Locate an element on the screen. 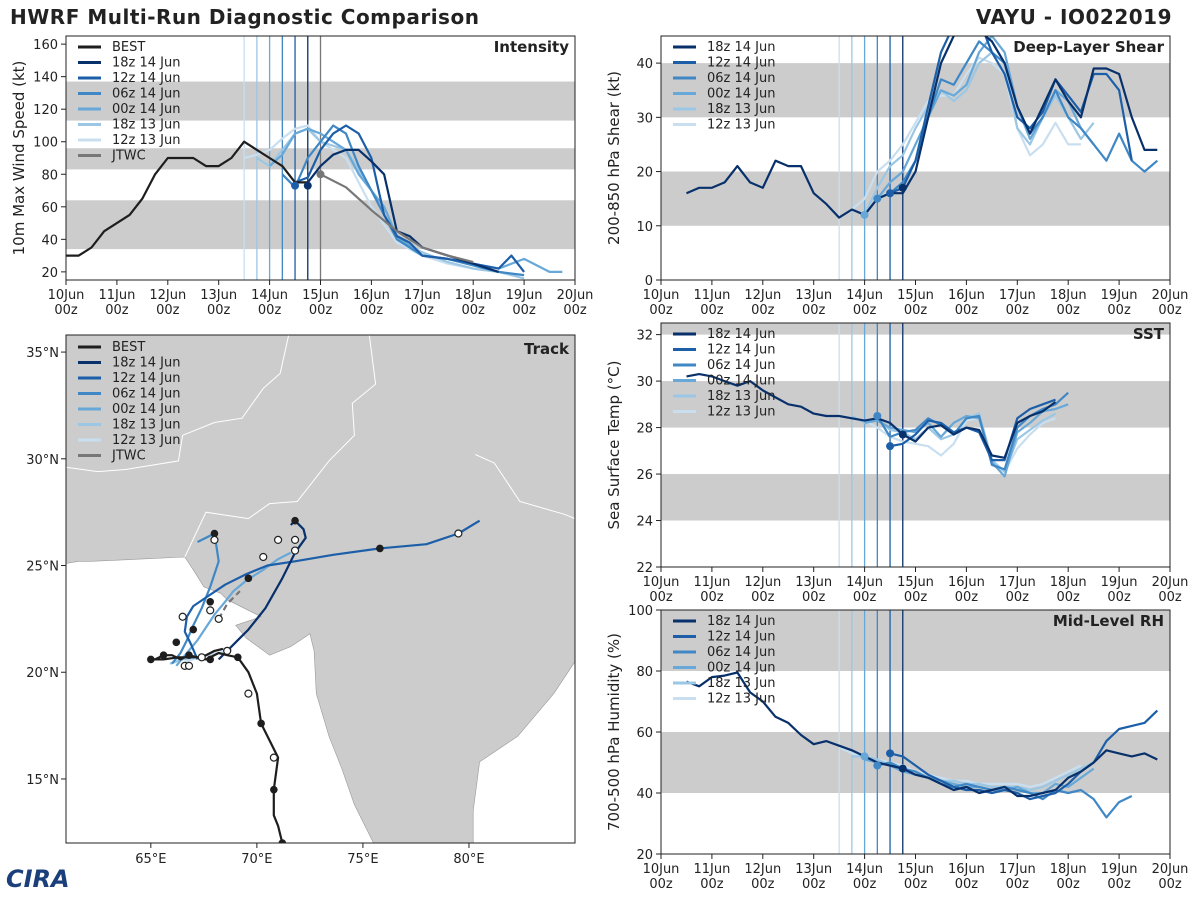 This screenshot has height=900, width=1200. legend-label-12z-14-jun: 12z 14 Jun is located at coordinates (741, 63).